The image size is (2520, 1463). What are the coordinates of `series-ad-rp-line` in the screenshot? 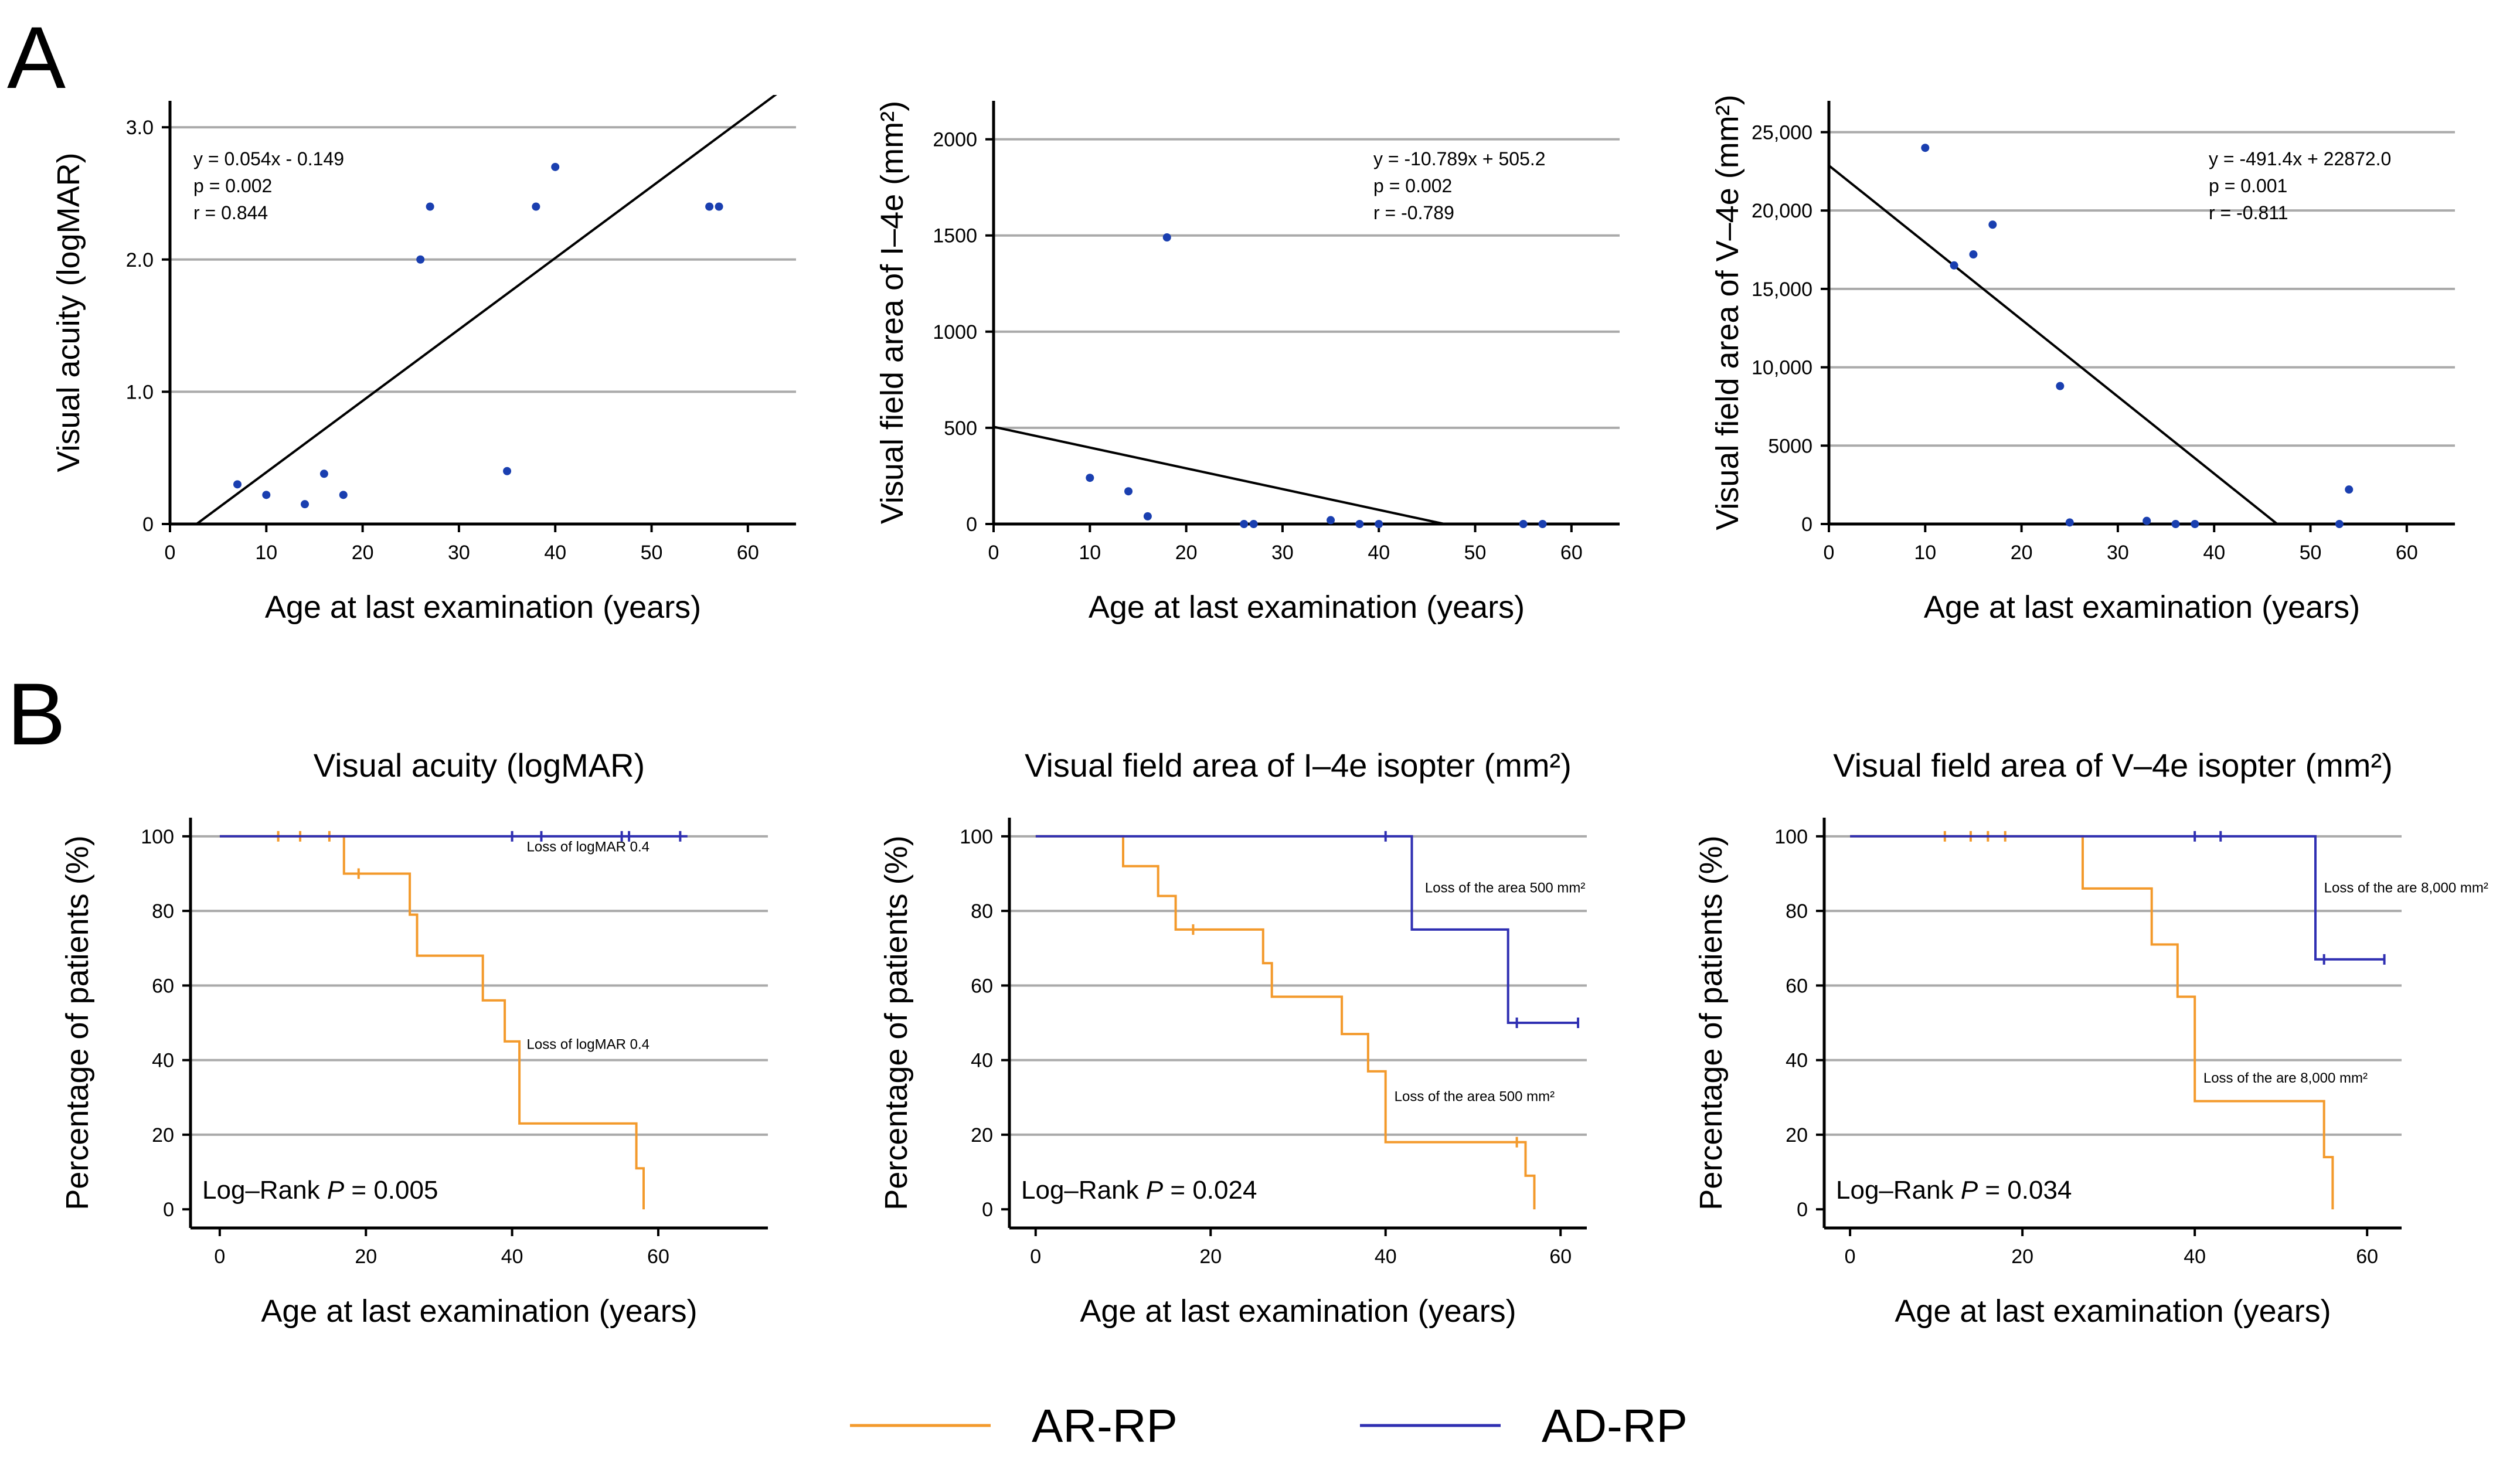 It's located at (2117, 898).